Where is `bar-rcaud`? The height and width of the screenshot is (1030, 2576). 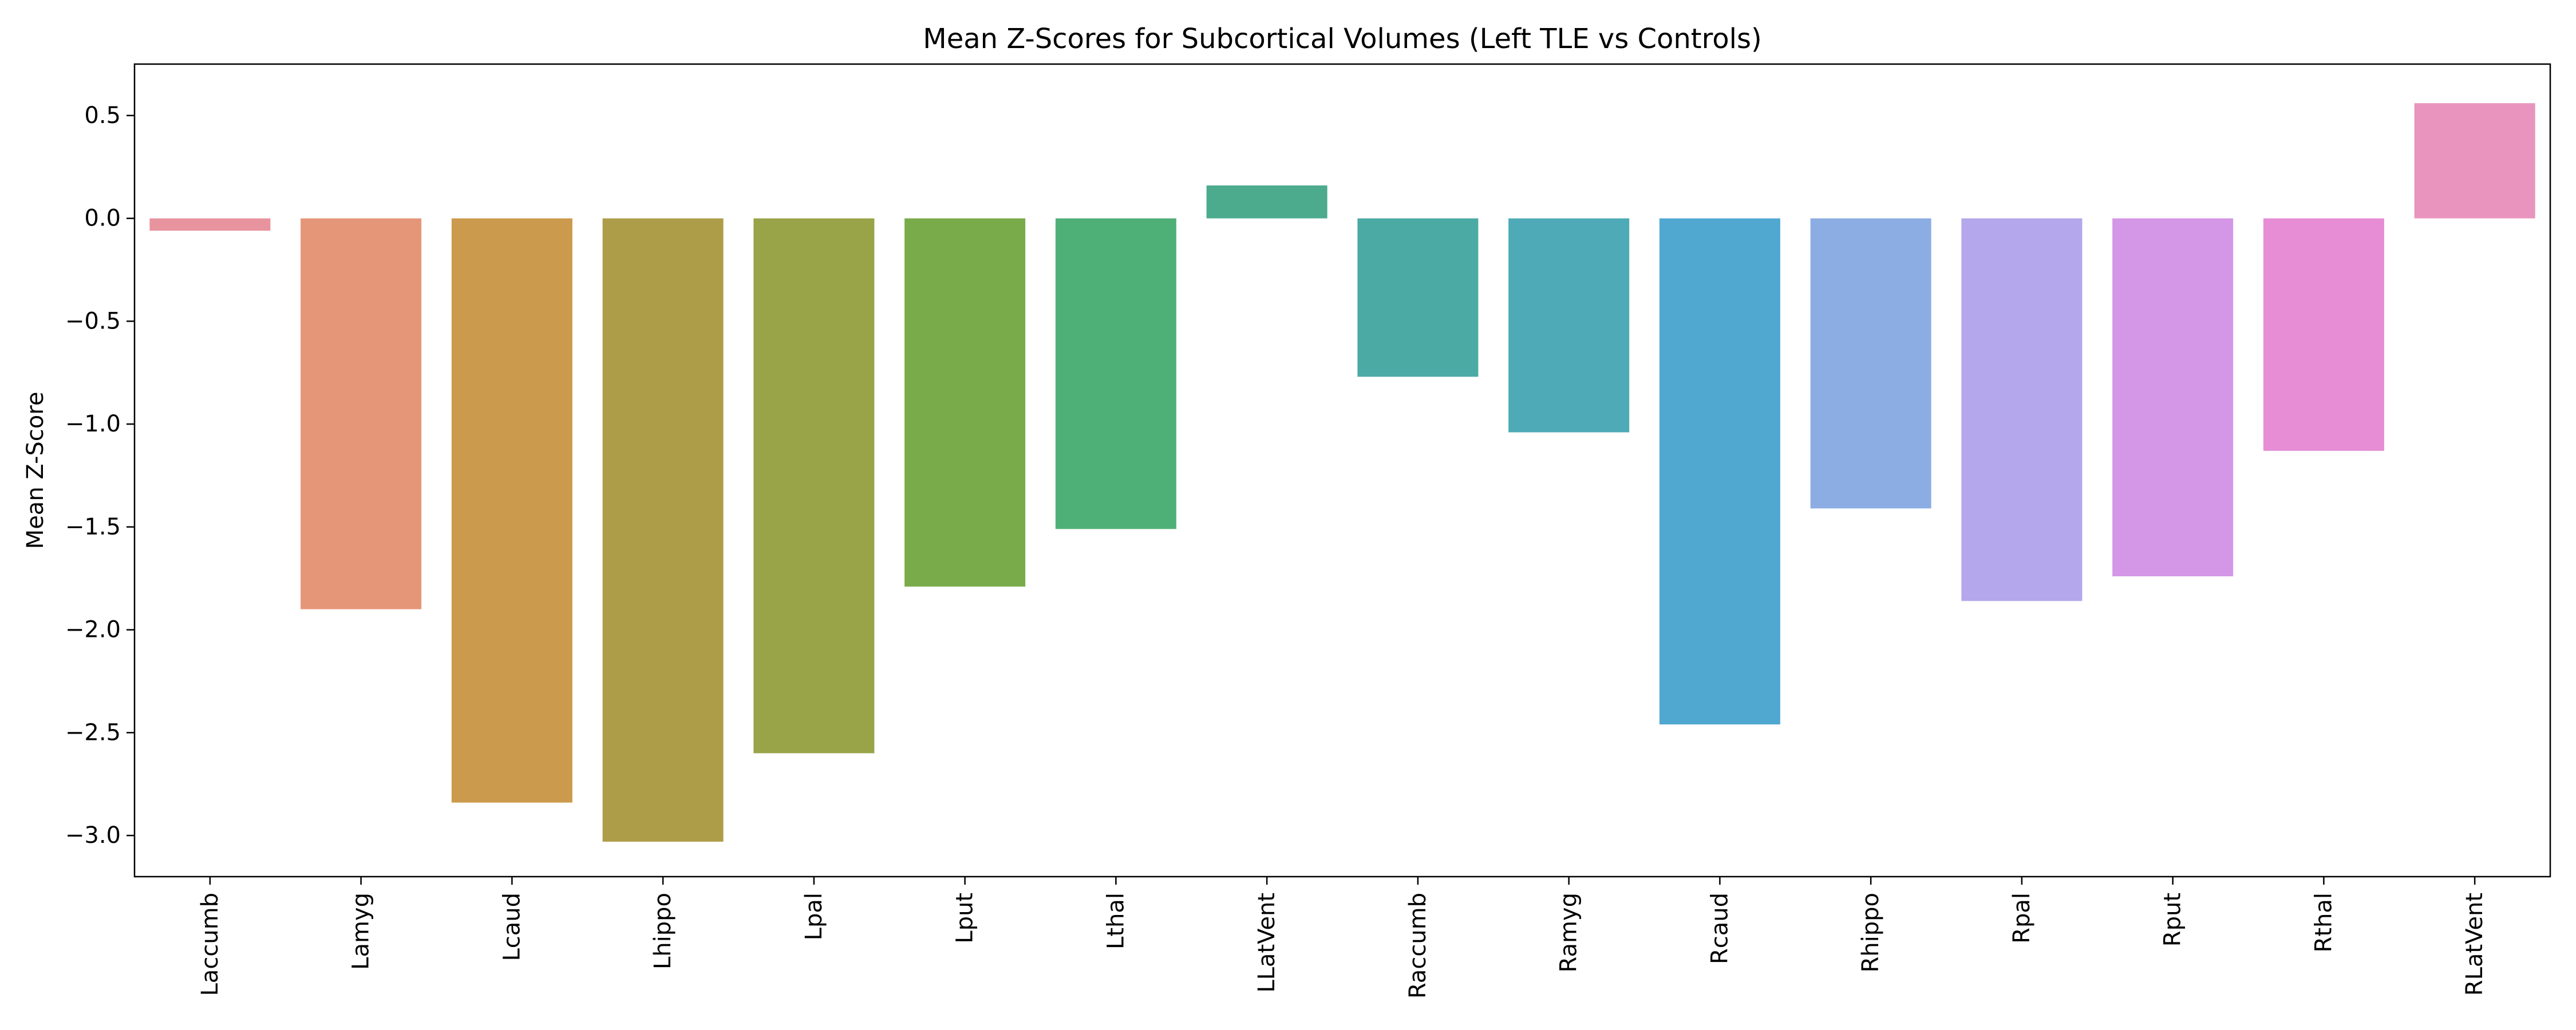
bar-rcaud is located at coordinates (1719, 471).